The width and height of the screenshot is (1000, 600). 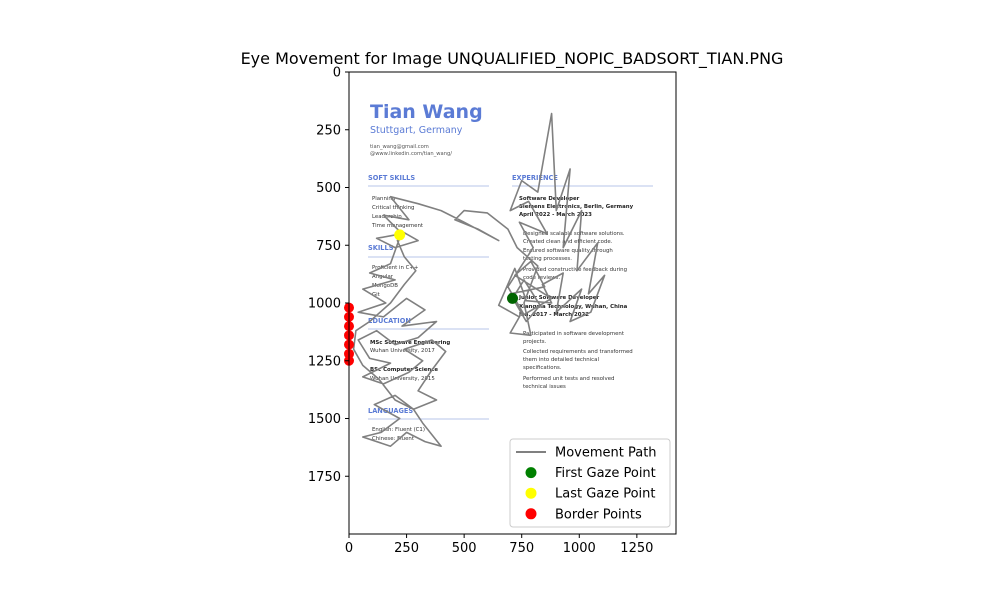 What do you see at coordinates (324, 419) in the screenshot?
I see `y-tick-label: 1500` at bounding box center [324, 419].